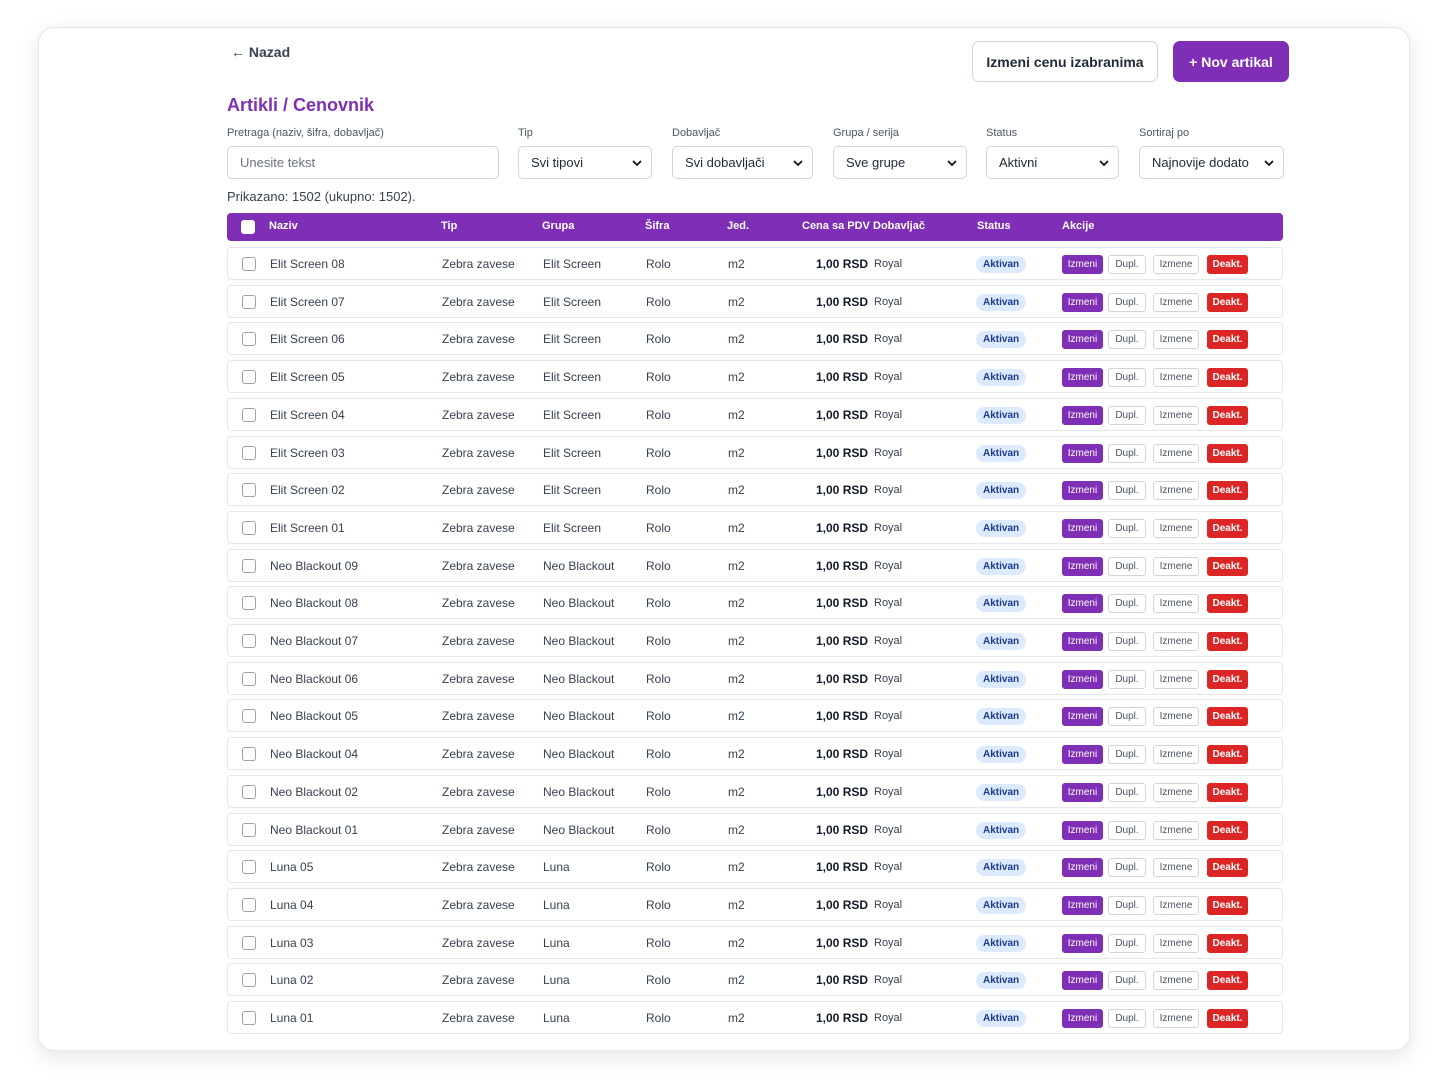  I want to click on header-code: Šifra, so click(657, 226).